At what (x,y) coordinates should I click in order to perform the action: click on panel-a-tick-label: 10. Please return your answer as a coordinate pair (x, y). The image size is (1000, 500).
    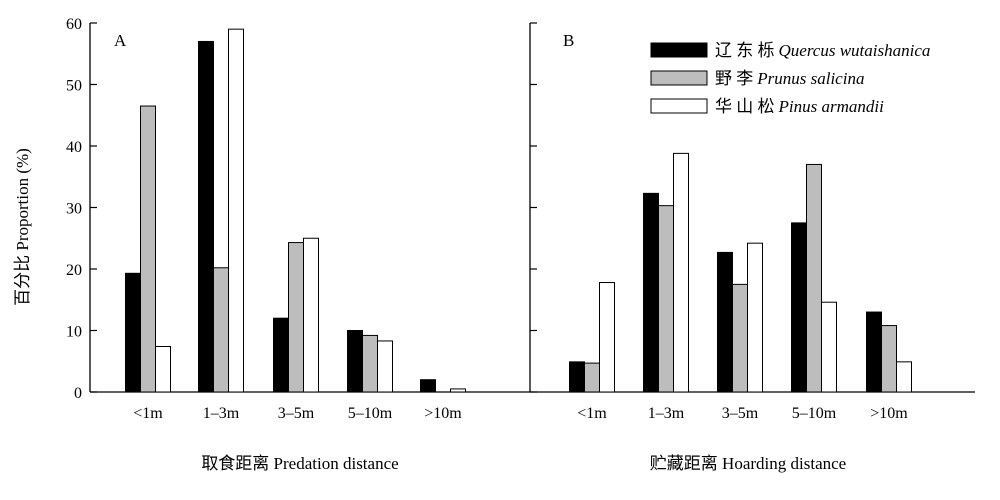
    Looking at the image, I should click on (74, 332).